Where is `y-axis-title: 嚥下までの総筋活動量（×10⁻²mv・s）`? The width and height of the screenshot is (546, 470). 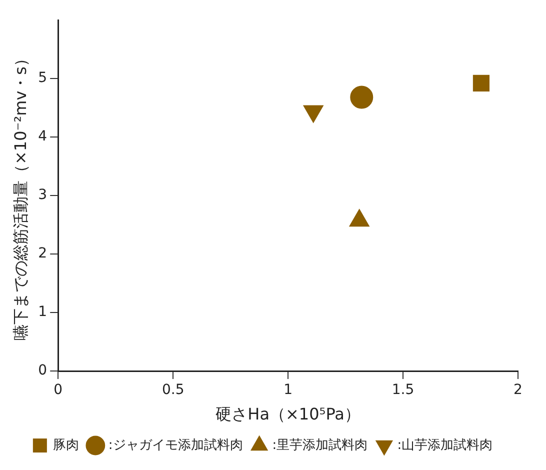
y-axis-title: 嚥下までの総筋活動量（×10⁻²mv・s） is located at coordinates (20, 195).